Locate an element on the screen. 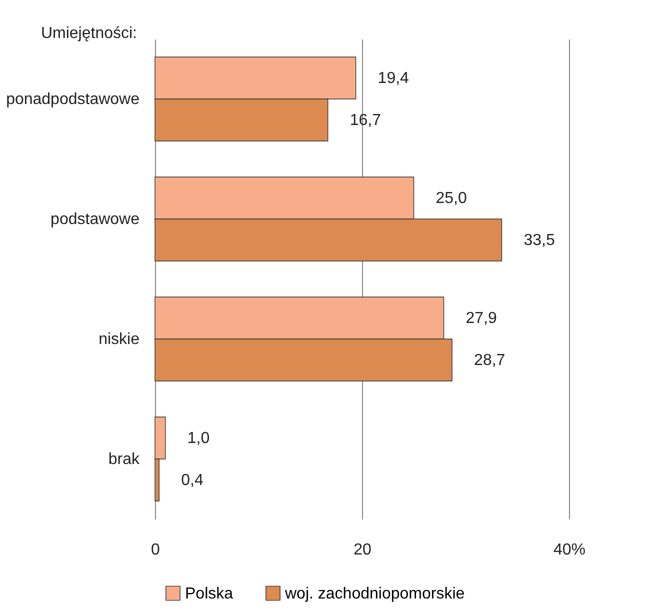 This screenshot has width=666, height=613. data-label: 33,5 is located at coordinates (539, 240).